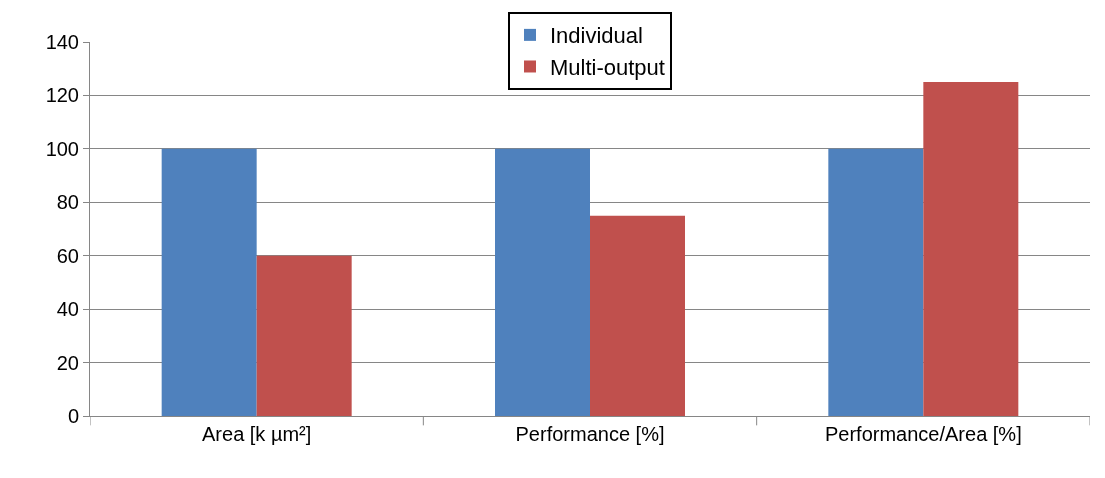 Image resolution: width=1105 pixels, height=478 pixels. I want to click on y-tick-label: 60, so click(67, 255).